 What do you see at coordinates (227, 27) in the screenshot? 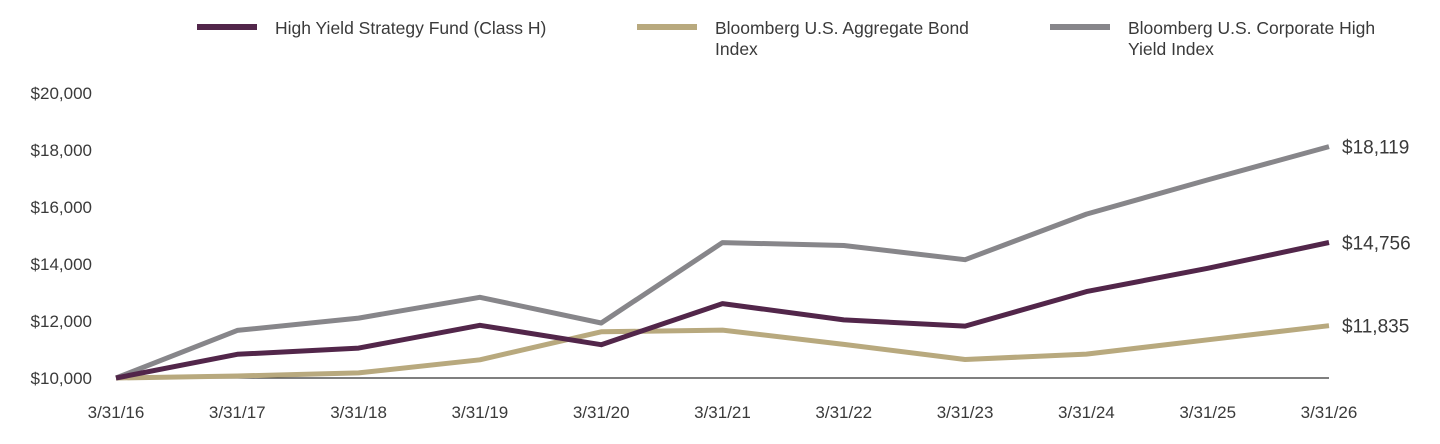
I see `legend-swatch-fund` at bounding box center [227, 27].